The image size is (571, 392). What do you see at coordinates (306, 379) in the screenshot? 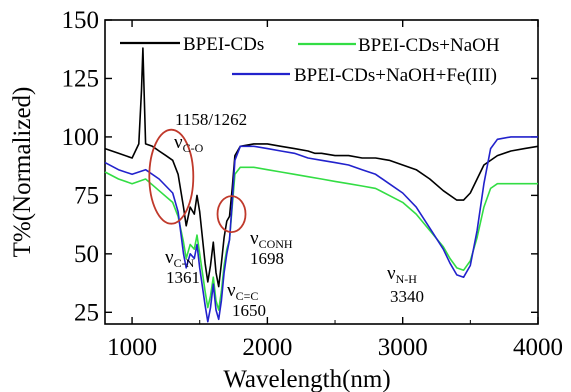
I see `x-axis-title: Wavelength(nm)` at bounding box center [306, 379].